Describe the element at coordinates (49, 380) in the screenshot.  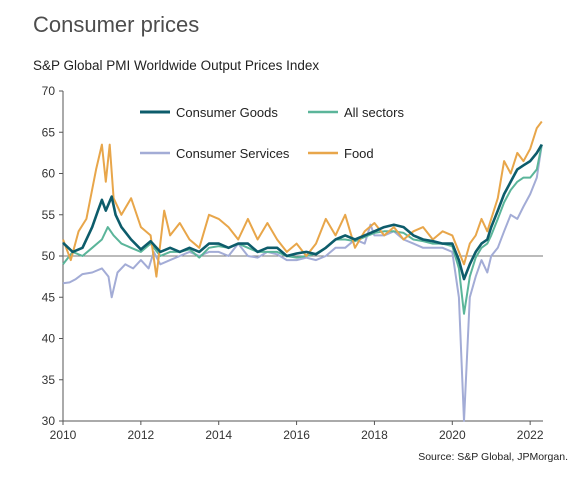
I see `y-tick-label-35: 35` at that location.